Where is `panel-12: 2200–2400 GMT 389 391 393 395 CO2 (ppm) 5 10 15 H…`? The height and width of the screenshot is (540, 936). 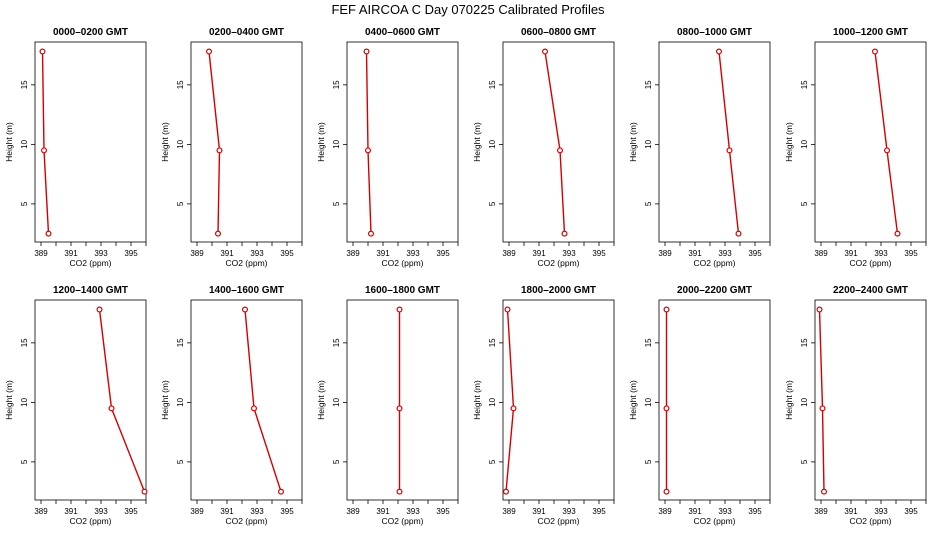
panel-12: 2200–2400 GMT 389 391 393 395 CO2 (ppm) 5 10 15 H… is located at coordinates (855, 405).